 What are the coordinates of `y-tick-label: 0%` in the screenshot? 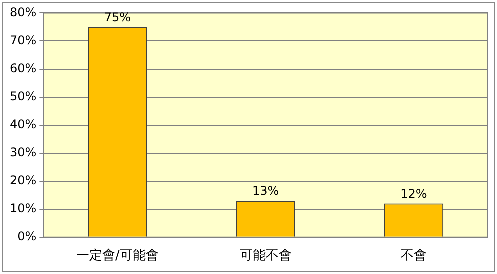 It's located at (27, 237).